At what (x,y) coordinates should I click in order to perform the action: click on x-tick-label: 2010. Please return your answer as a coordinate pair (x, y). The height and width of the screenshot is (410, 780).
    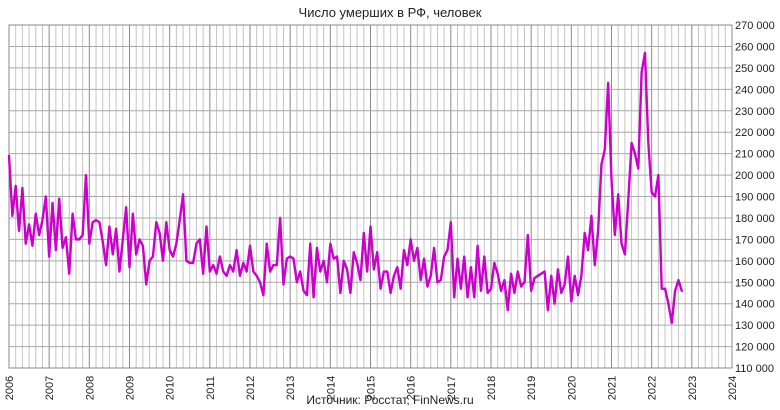
    Looking at the image, I should click on (171, 388).